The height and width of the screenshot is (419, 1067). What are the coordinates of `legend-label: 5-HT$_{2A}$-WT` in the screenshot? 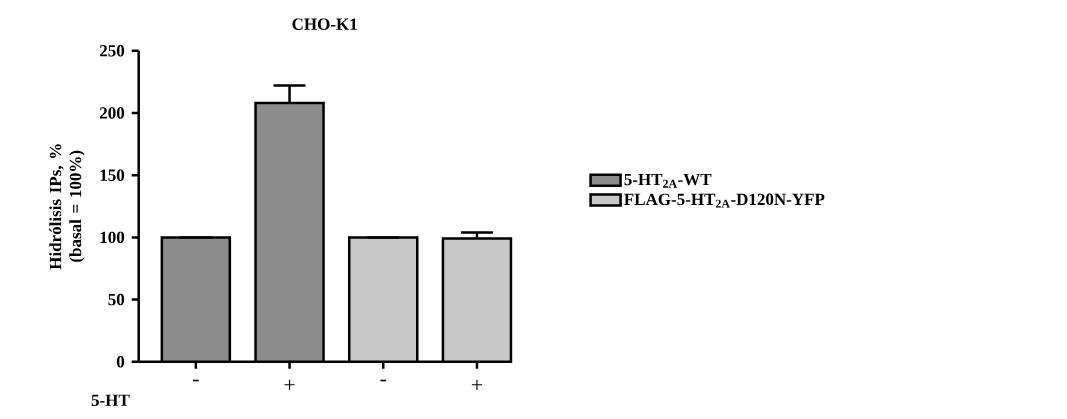 It's located at (668, 180).